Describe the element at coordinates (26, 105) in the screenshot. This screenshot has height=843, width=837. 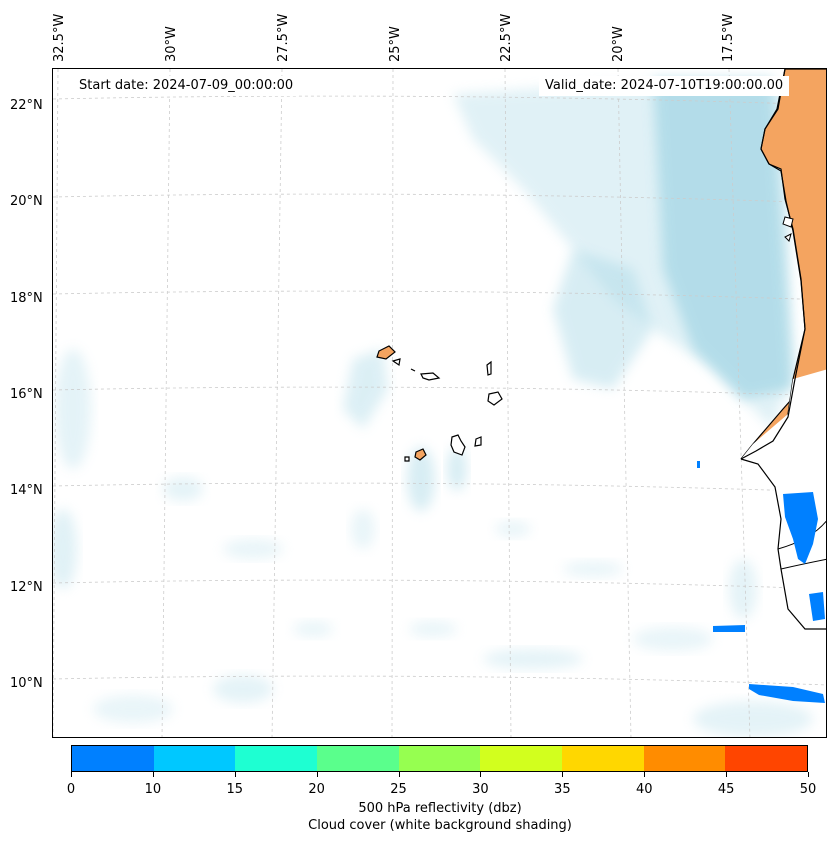
I see `lat-label: 22°N` at that location.